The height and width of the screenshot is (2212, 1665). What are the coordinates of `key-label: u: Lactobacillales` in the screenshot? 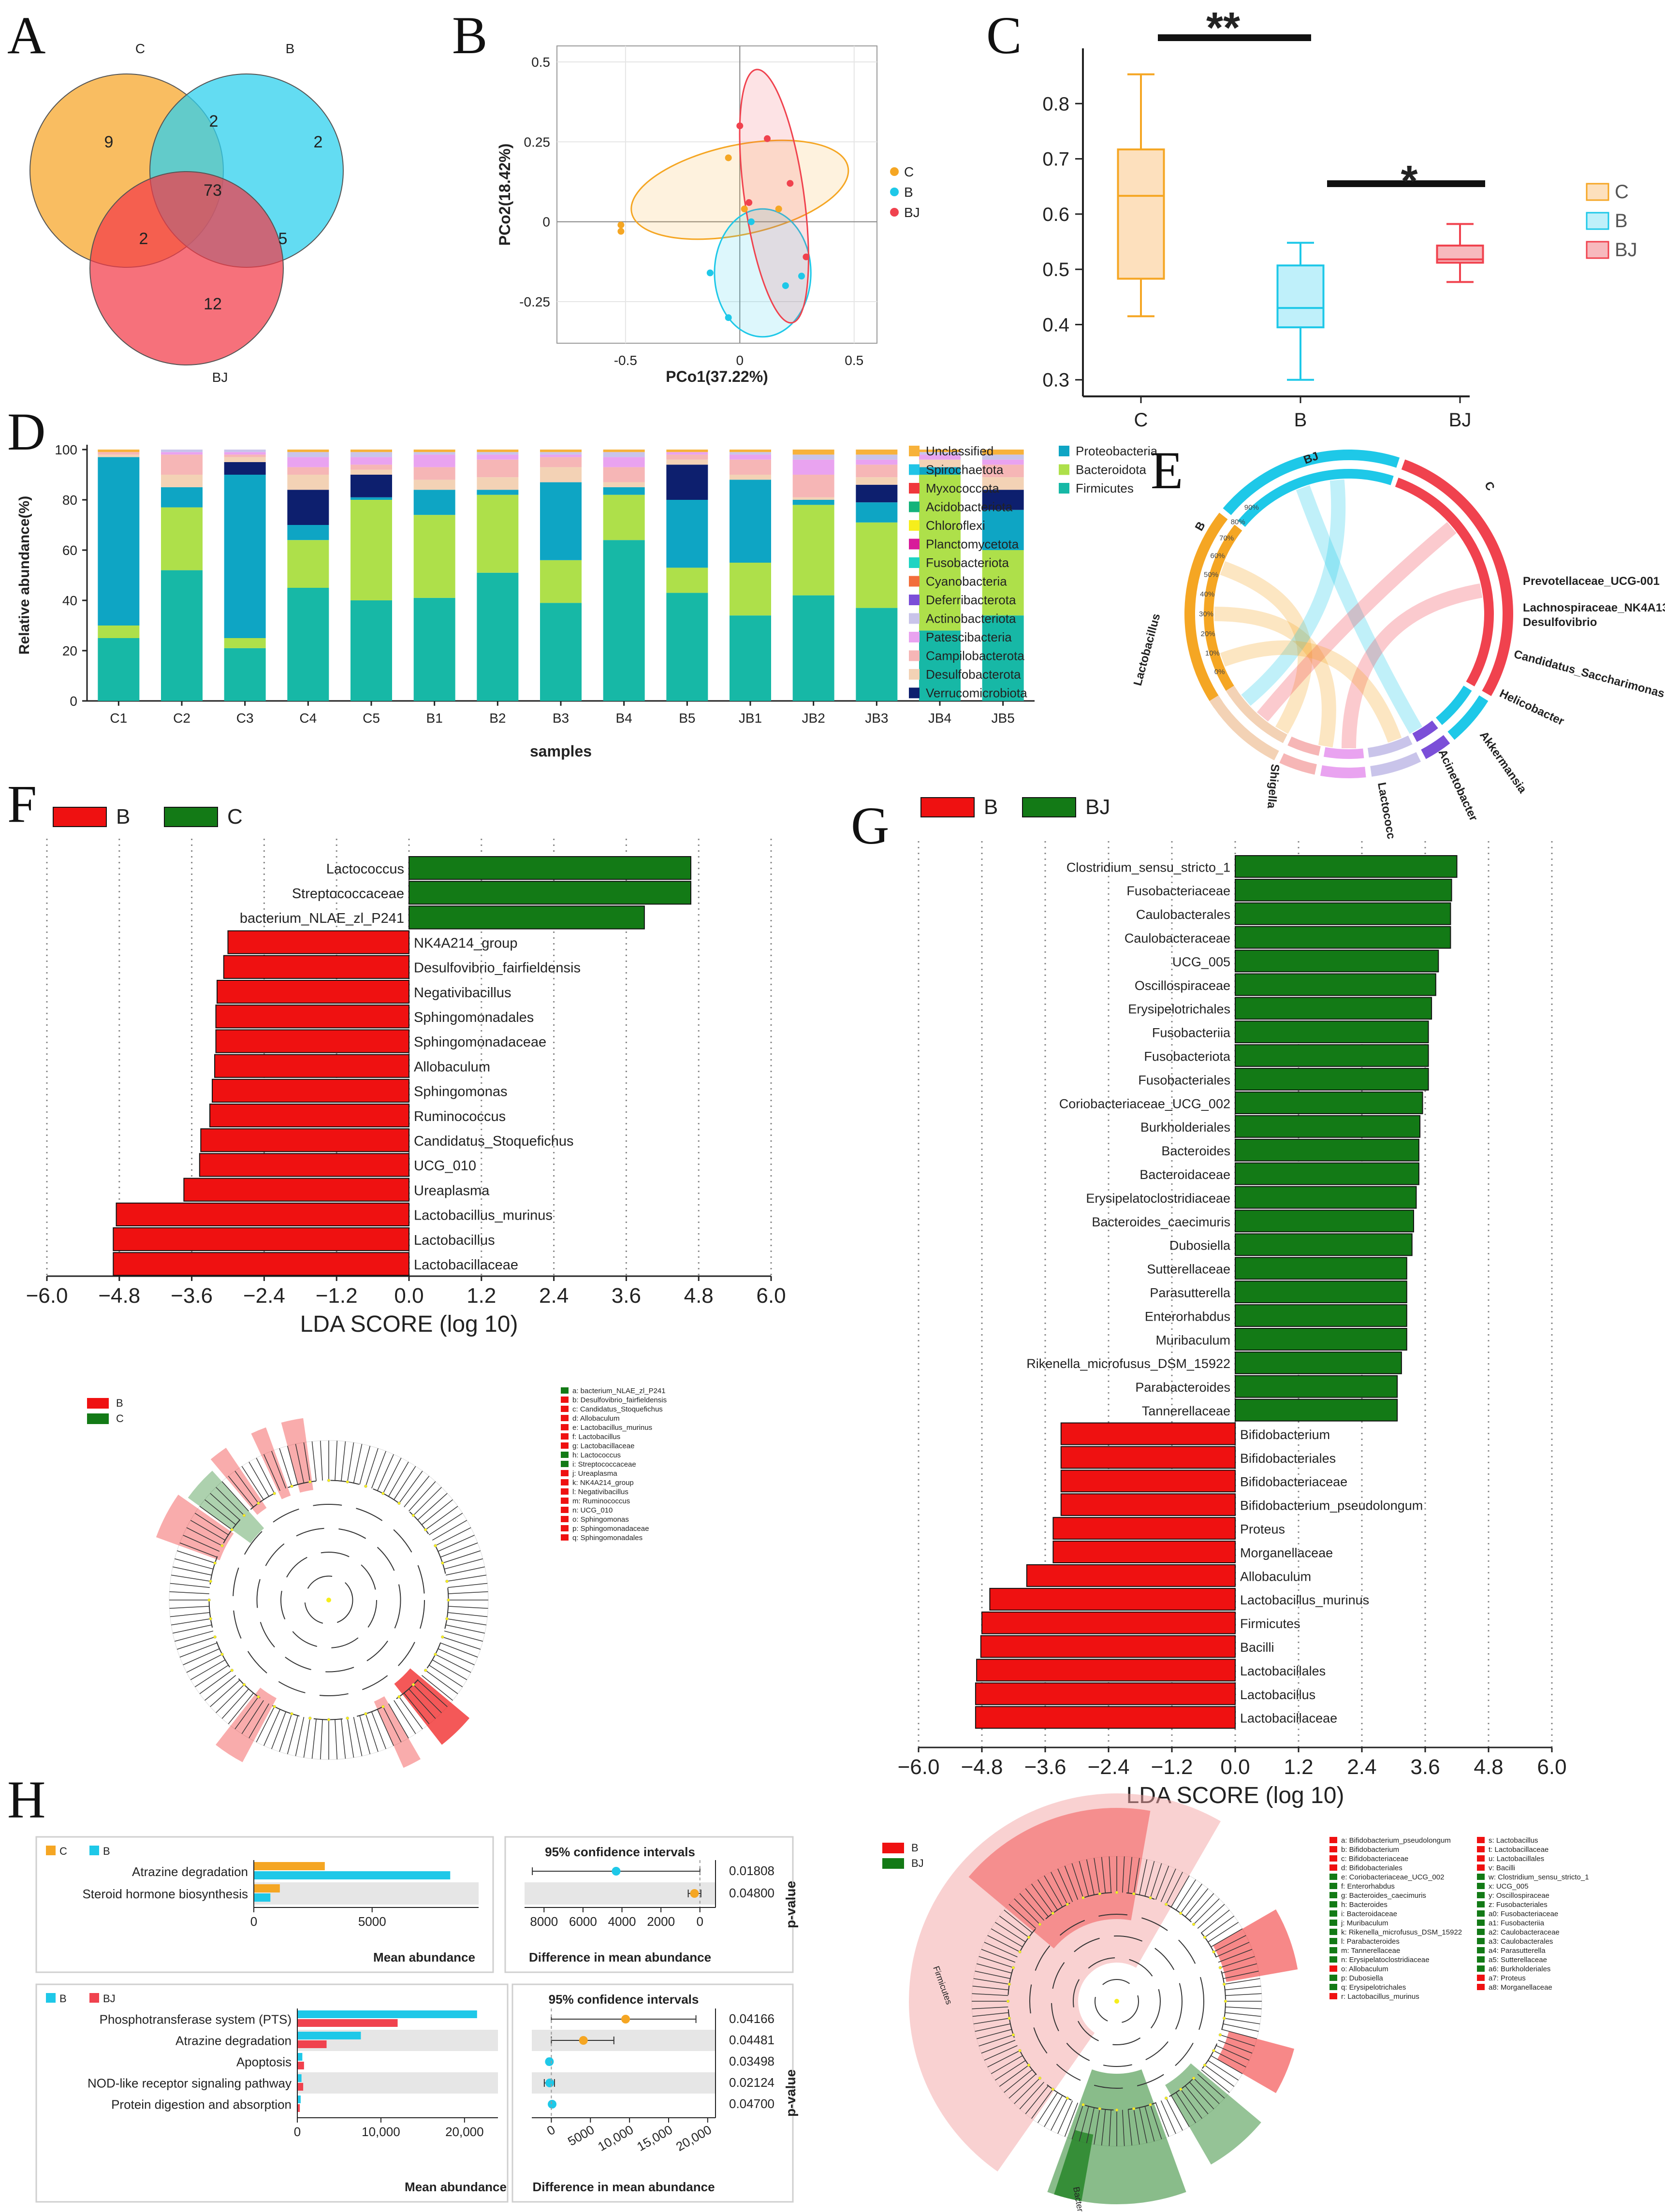 It's located at (1517, 1859).